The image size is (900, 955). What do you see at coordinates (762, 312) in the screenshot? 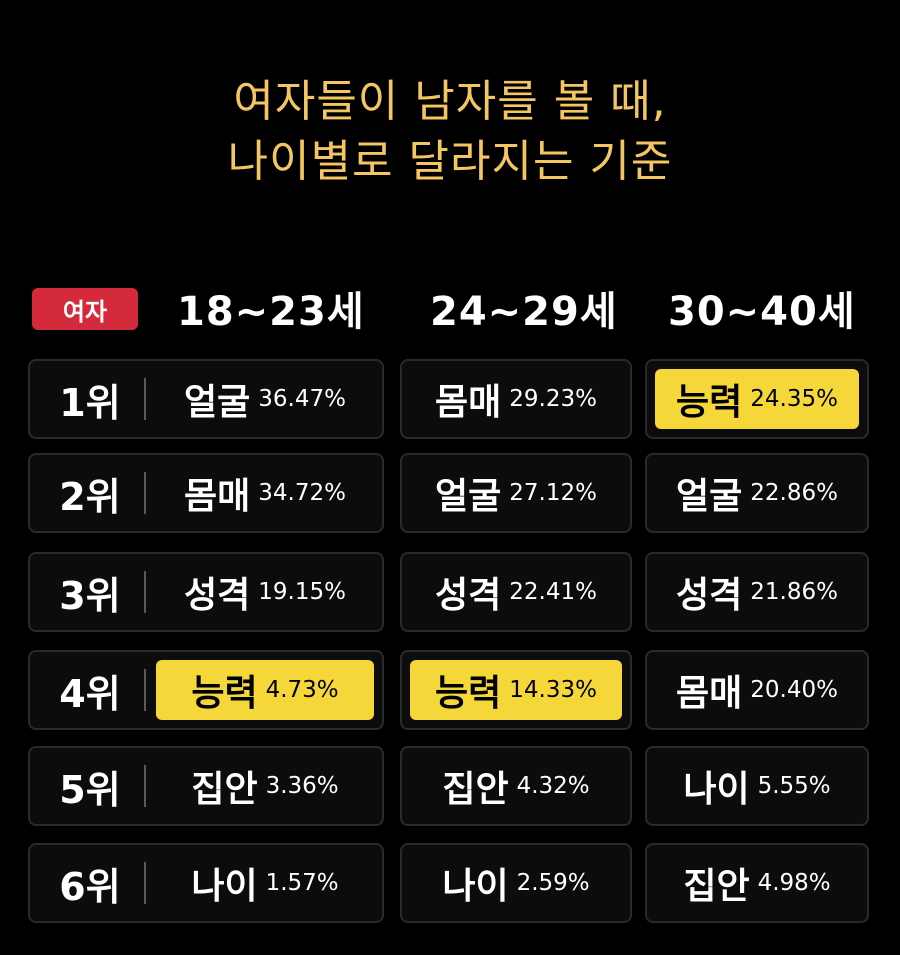
I see `column-header-30-40: 30~40세` at bounding box center [762, 312].